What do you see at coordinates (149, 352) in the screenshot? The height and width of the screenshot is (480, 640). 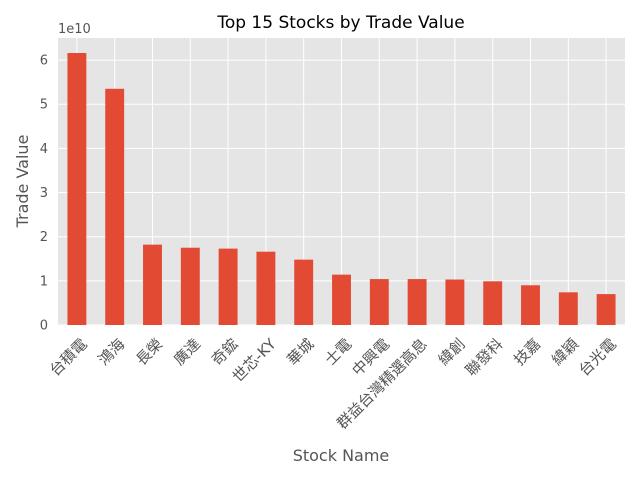 I see `x-tick-label: 長榮` at bounding box center [149, 352].